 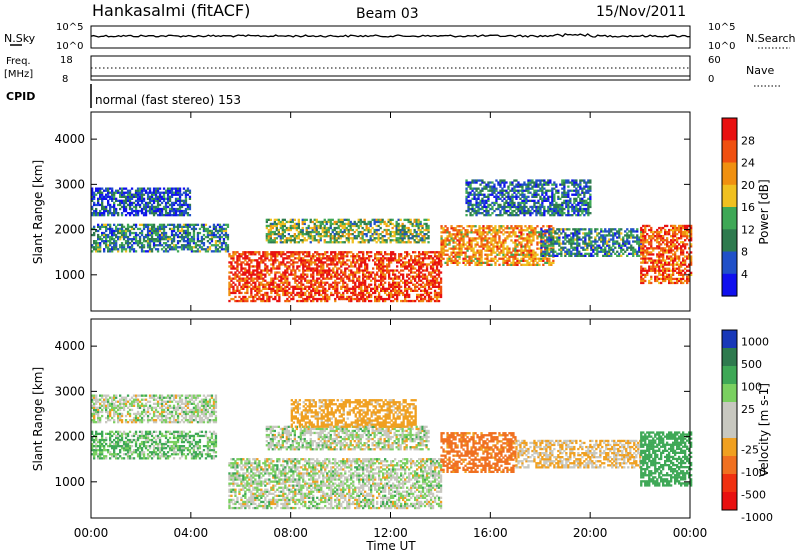 I want to click on power-echo-region, so click(x=335, y=277).